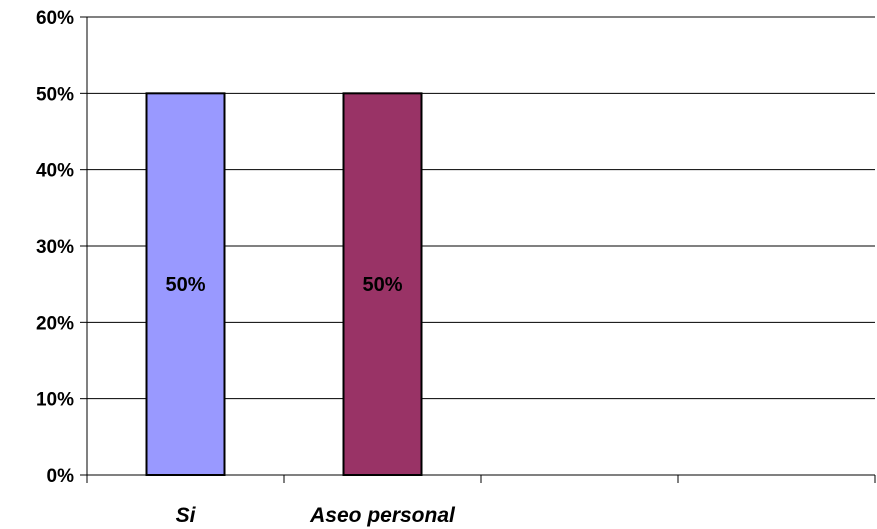 This screenshot has width=877, height=529. Describe the element at coordinates (55, 18) in the screenshot. I see `y-tick-label: 60%` at that location.